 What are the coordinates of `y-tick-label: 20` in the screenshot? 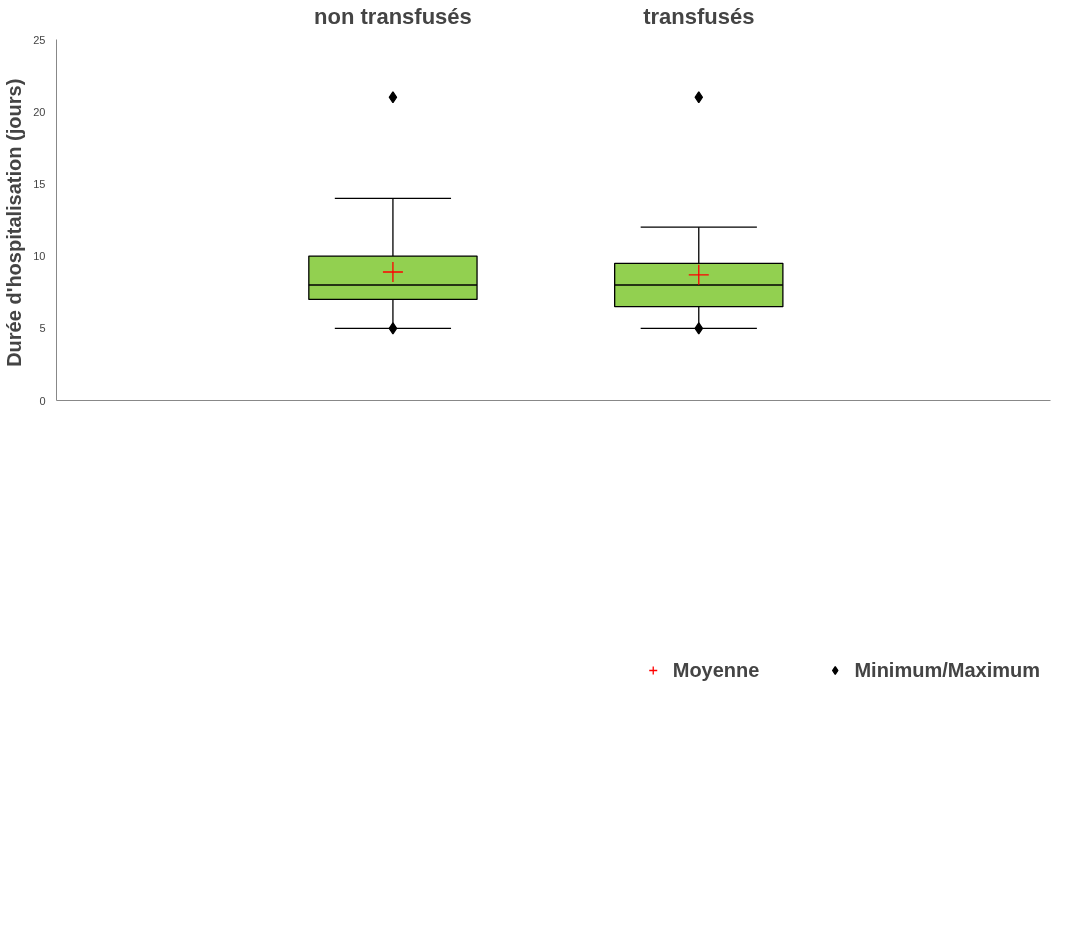 It's located at (39, 111).